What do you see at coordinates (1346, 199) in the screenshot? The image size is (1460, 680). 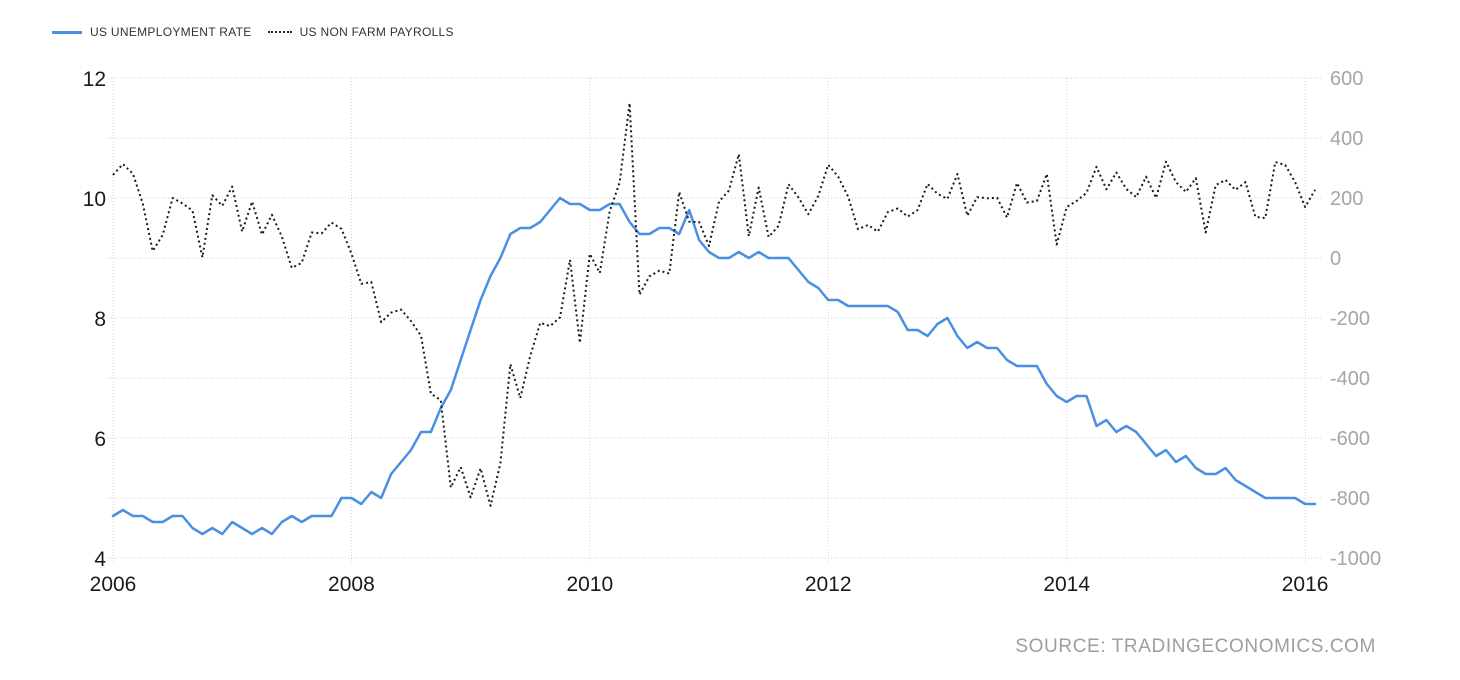 I see `right-axis-tick-label: 200` at bounding box center [1346, 199].